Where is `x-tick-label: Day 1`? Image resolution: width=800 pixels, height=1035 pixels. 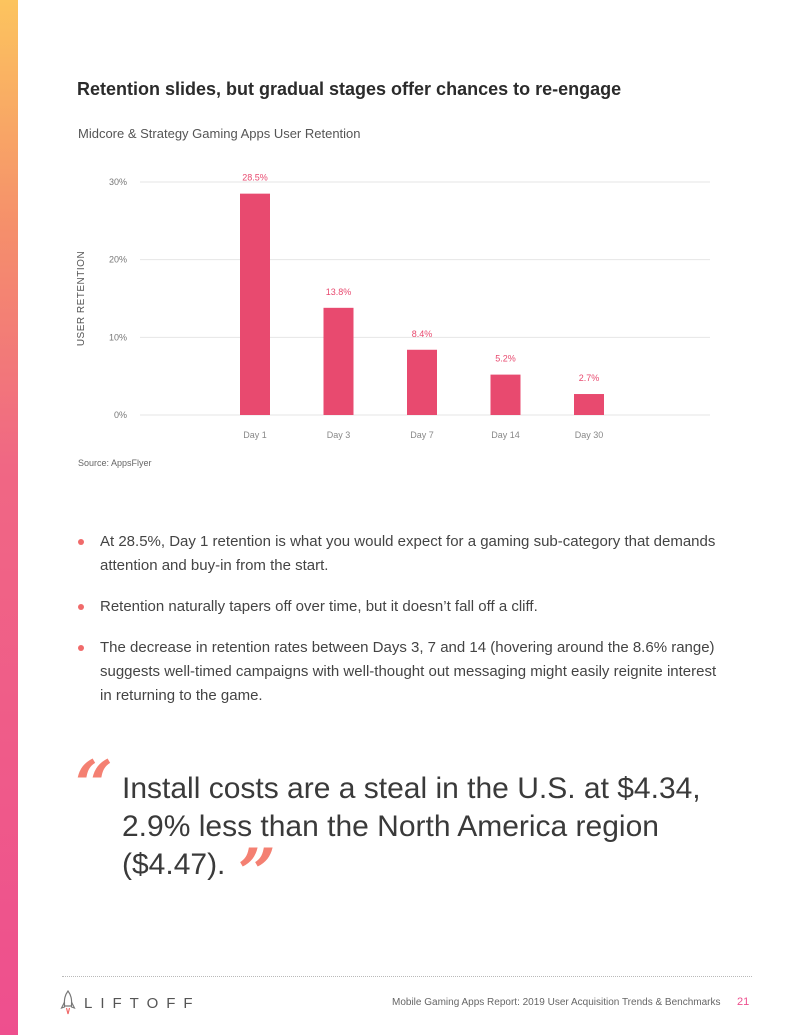
x-tick-label: Day 1 is located at coordinates (255, 435).